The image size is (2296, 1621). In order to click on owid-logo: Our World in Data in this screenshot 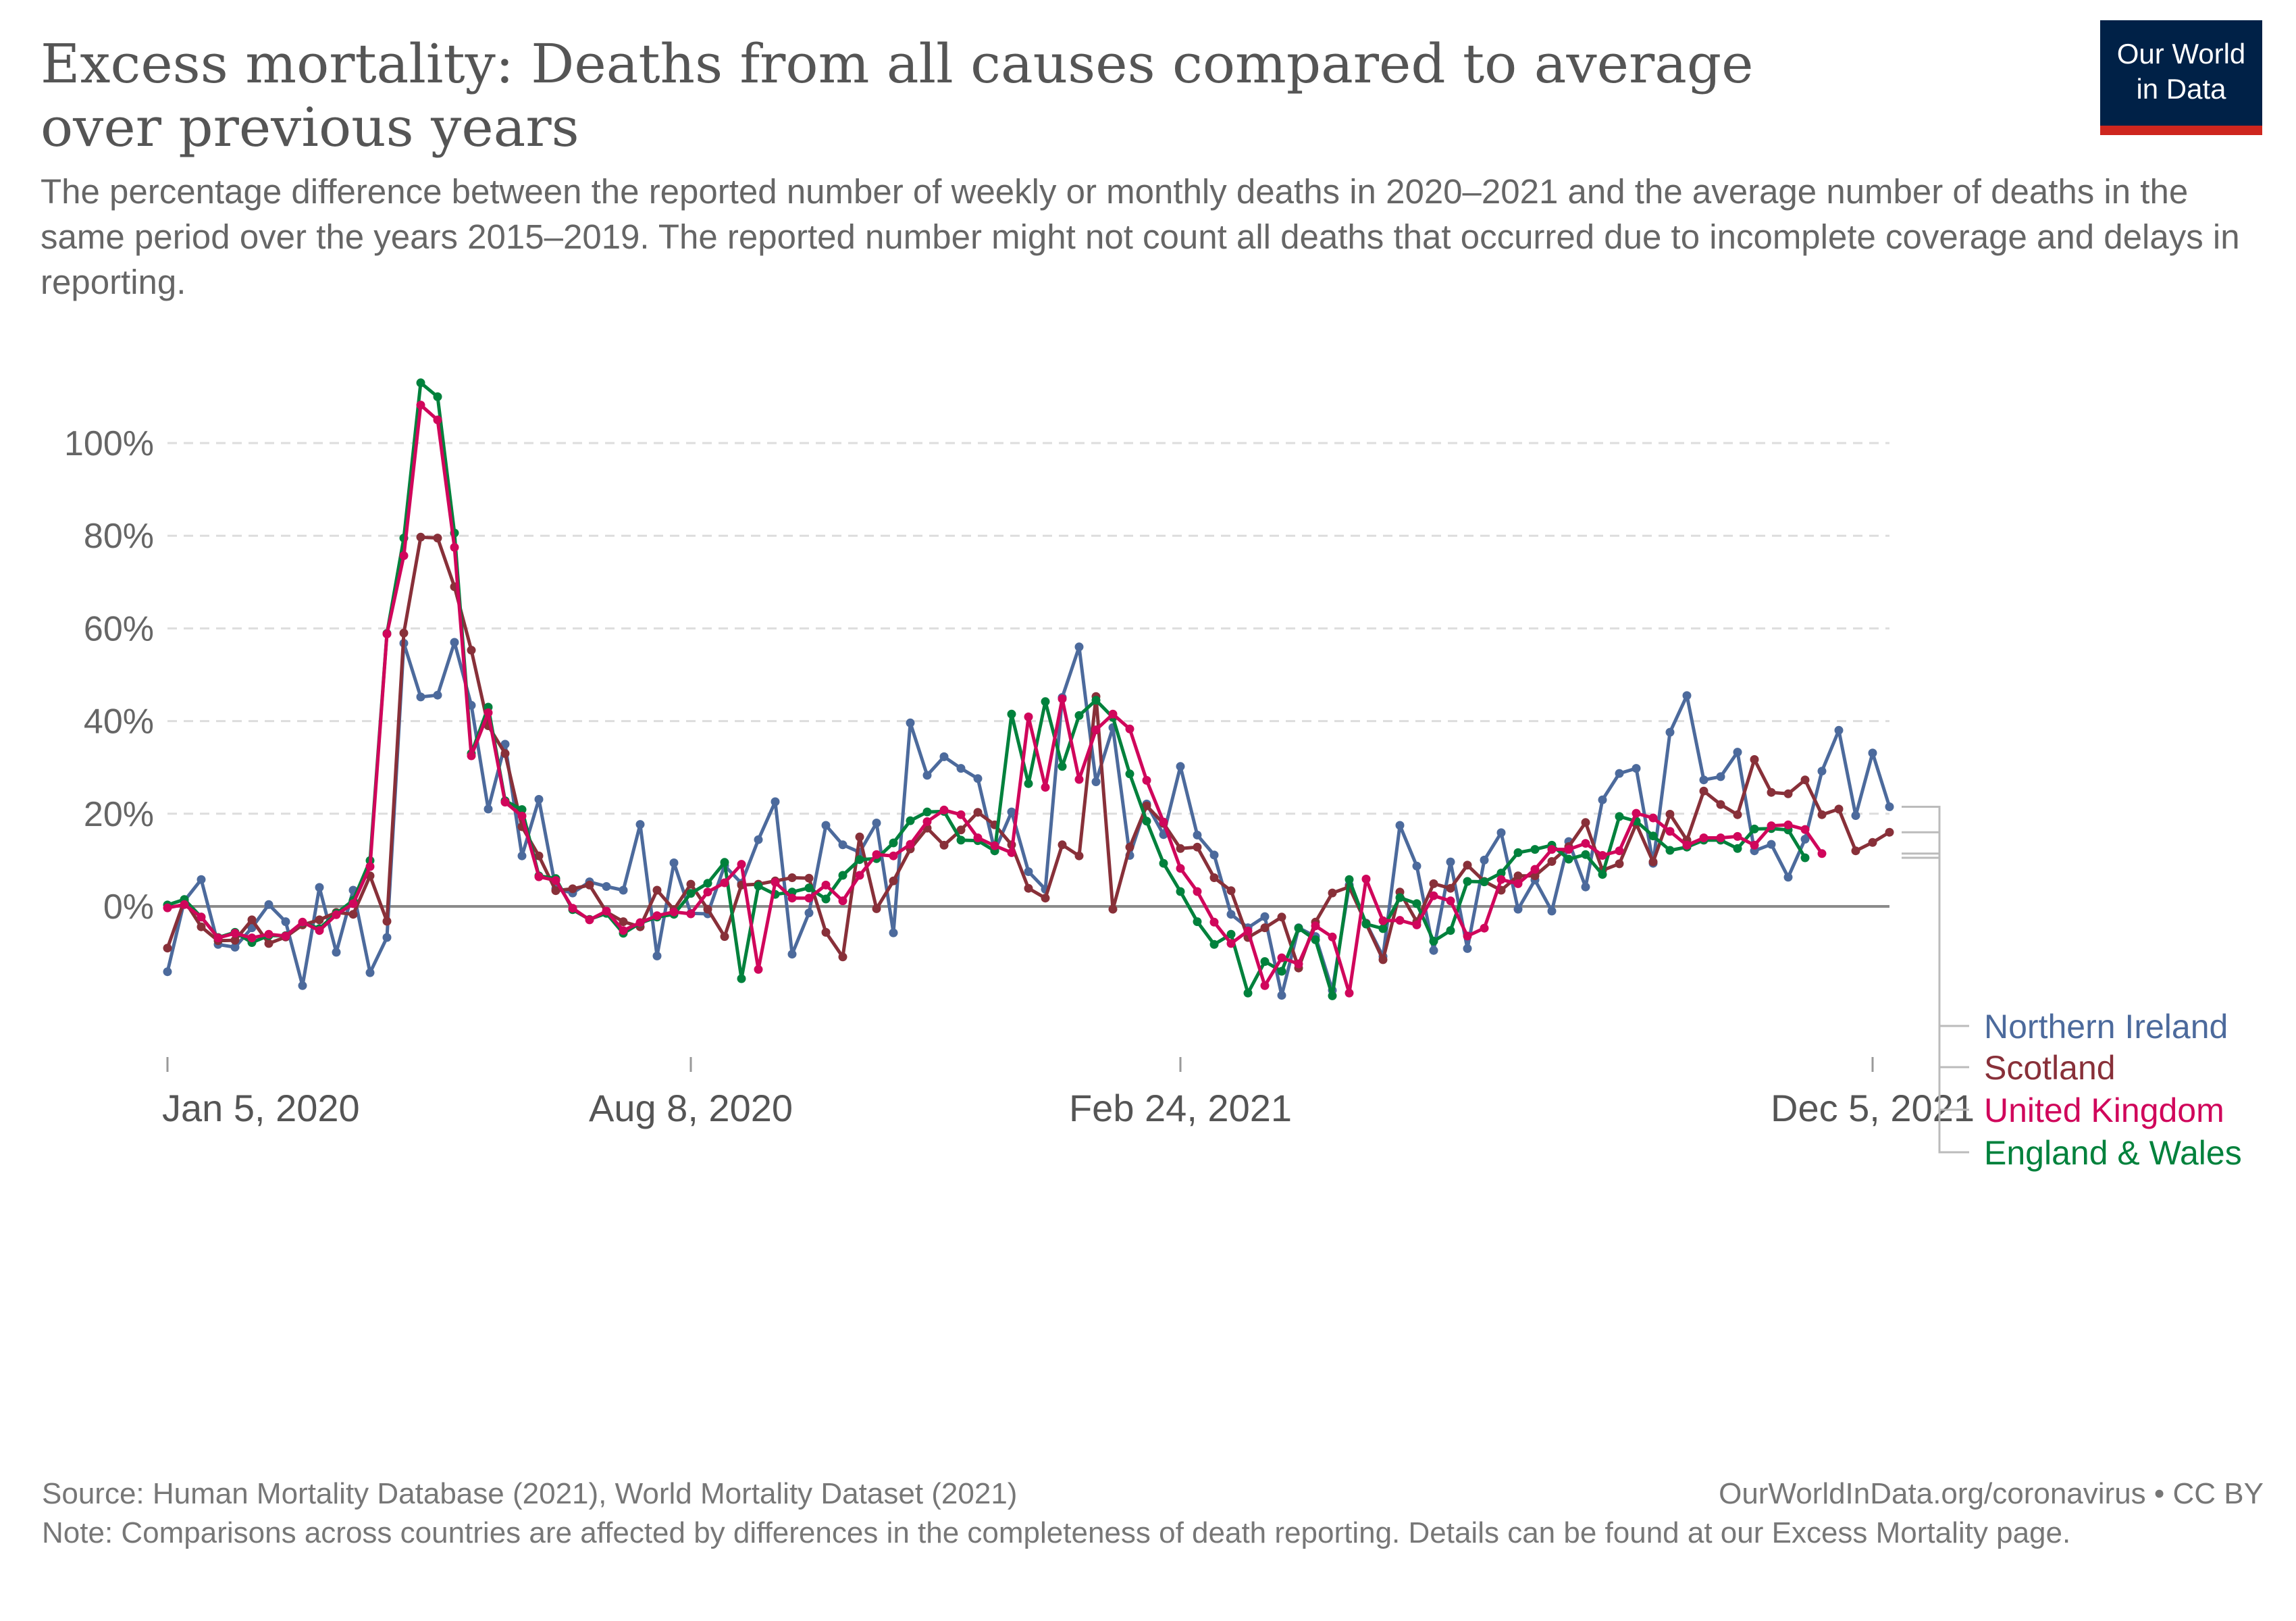, I will do `click(2181, 77)`.